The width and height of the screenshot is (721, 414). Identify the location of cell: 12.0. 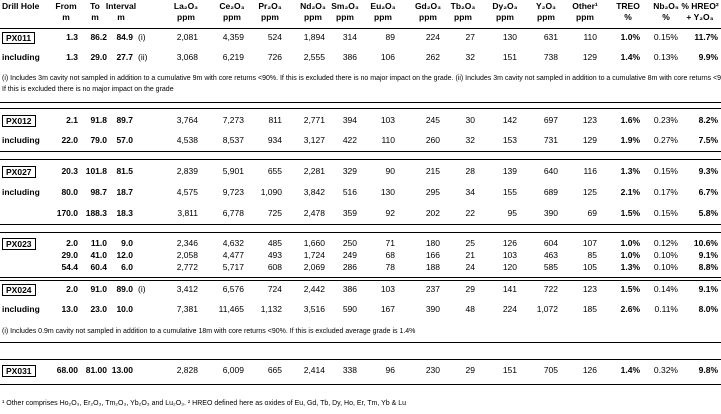
(124, 255).